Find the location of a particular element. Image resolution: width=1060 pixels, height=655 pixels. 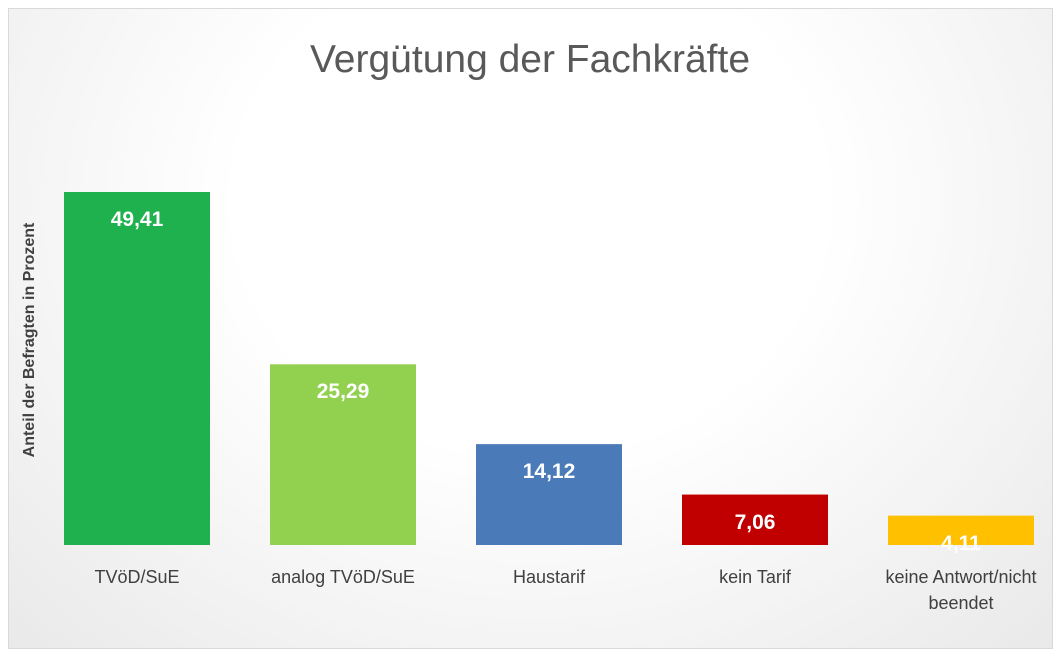

value-label: 14,12 is located at coordinates (549, 472).